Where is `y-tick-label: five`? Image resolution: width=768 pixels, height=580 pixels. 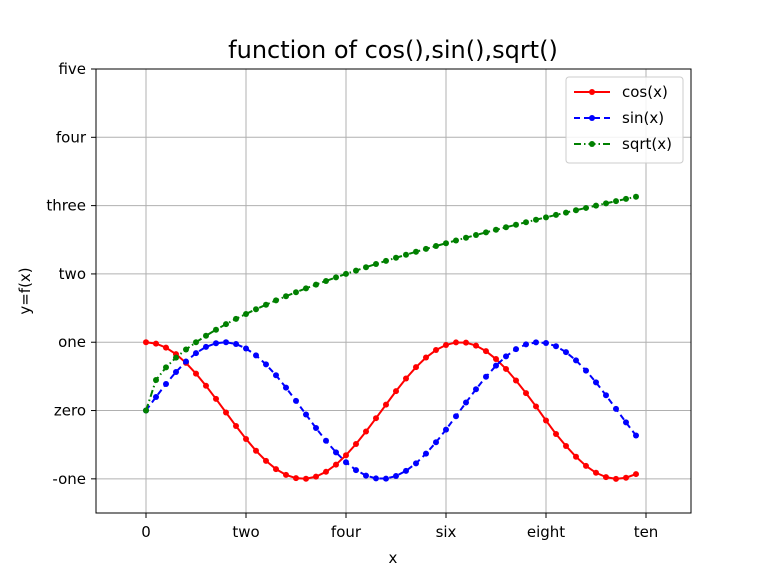
y-tick-label: five is located at coordinates (72, 69).